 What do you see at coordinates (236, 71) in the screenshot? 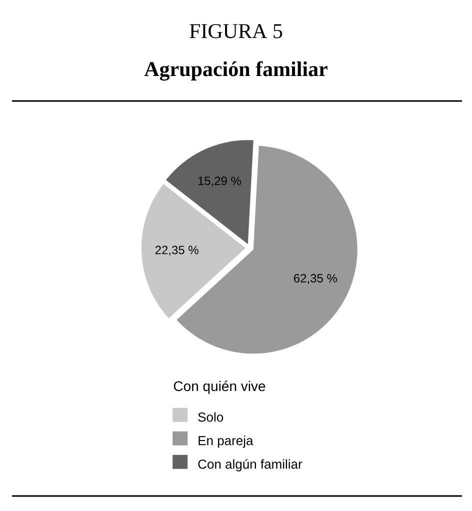
I see `chart-subtitle: Agrupación familiar` at bounding box center [236, 71].